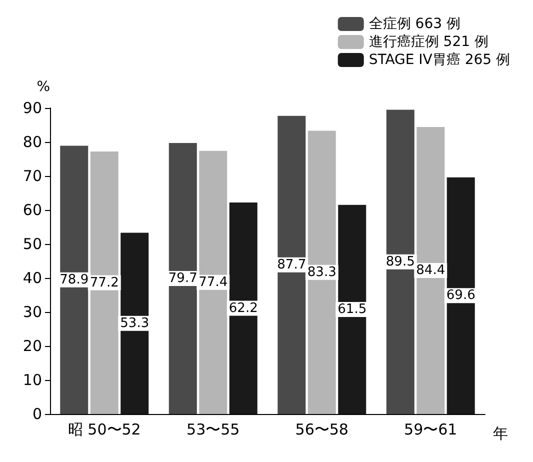  I want to click on y-tick-label: 70, so click(32, 176).